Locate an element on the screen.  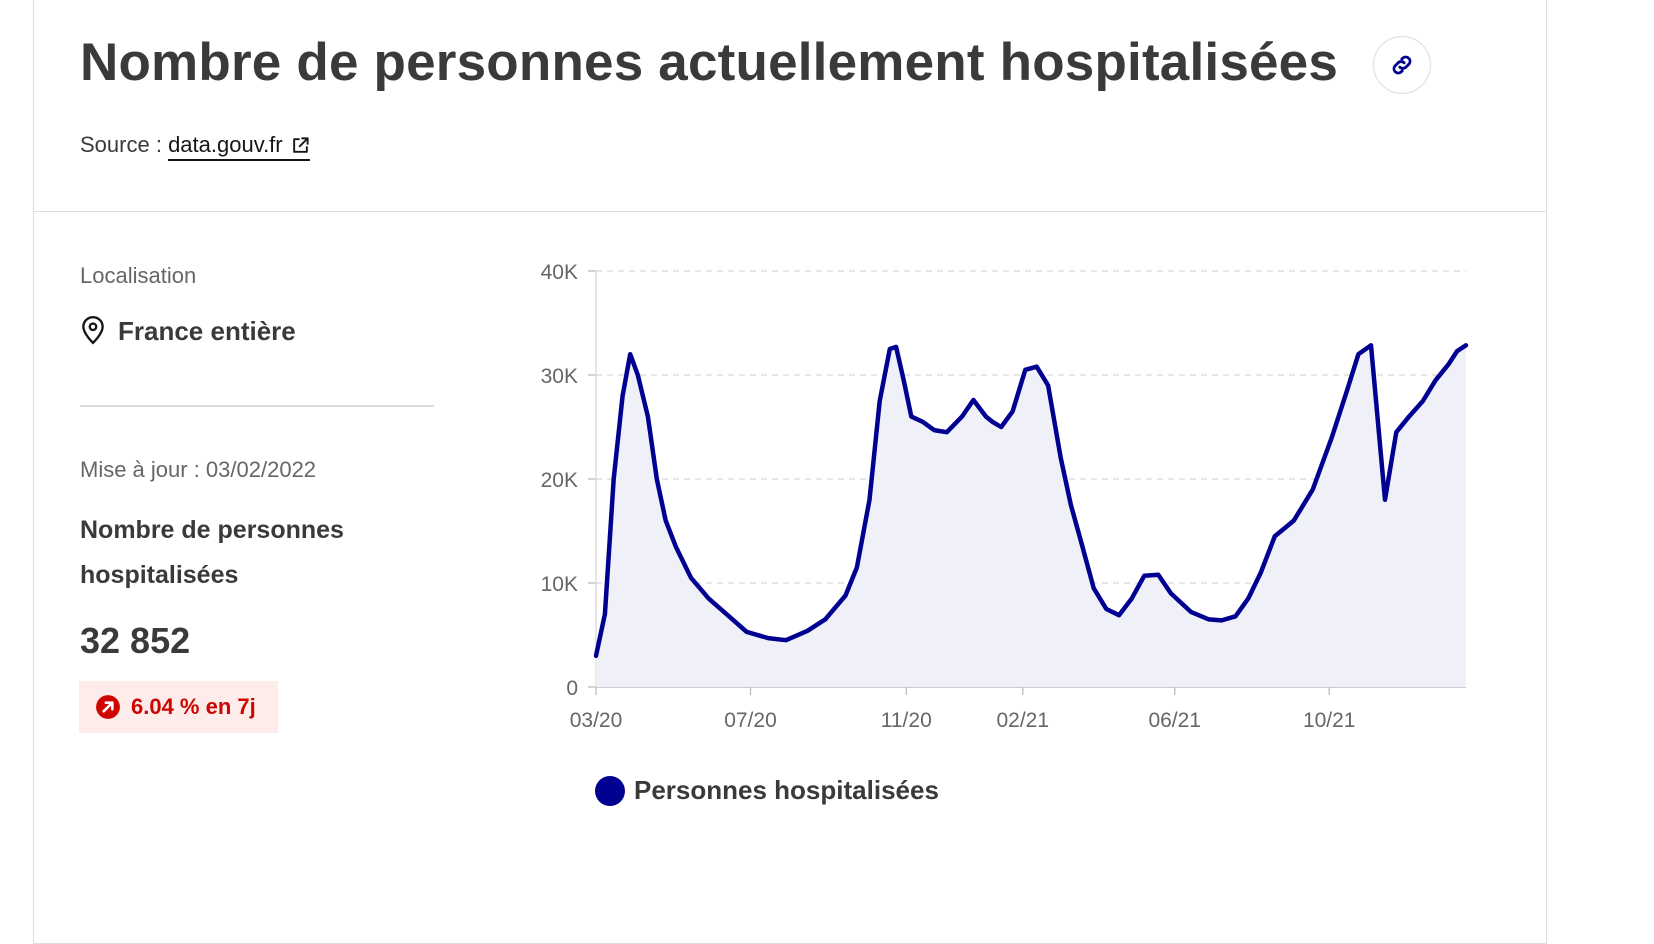
header-divider is located at coordinates (790, 211).